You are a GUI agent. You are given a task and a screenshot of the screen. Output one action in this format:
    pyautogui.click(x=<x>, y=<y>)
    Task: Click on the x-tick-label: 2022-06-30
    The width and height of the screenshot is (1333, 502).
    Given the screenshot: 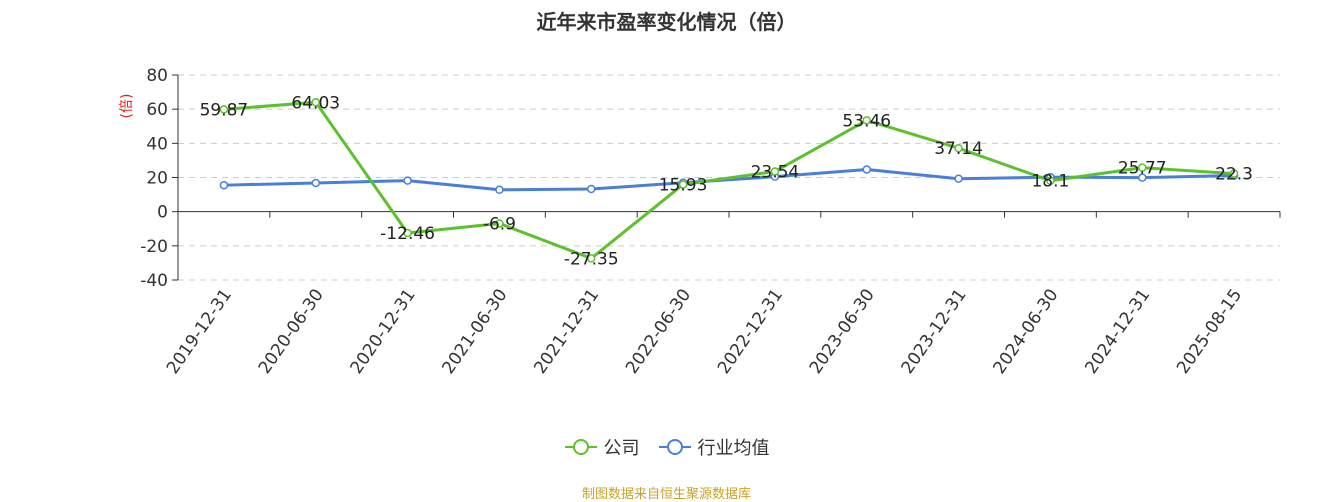 What is the action you would take?
    pyautogui.click(x=658, y=331)
    